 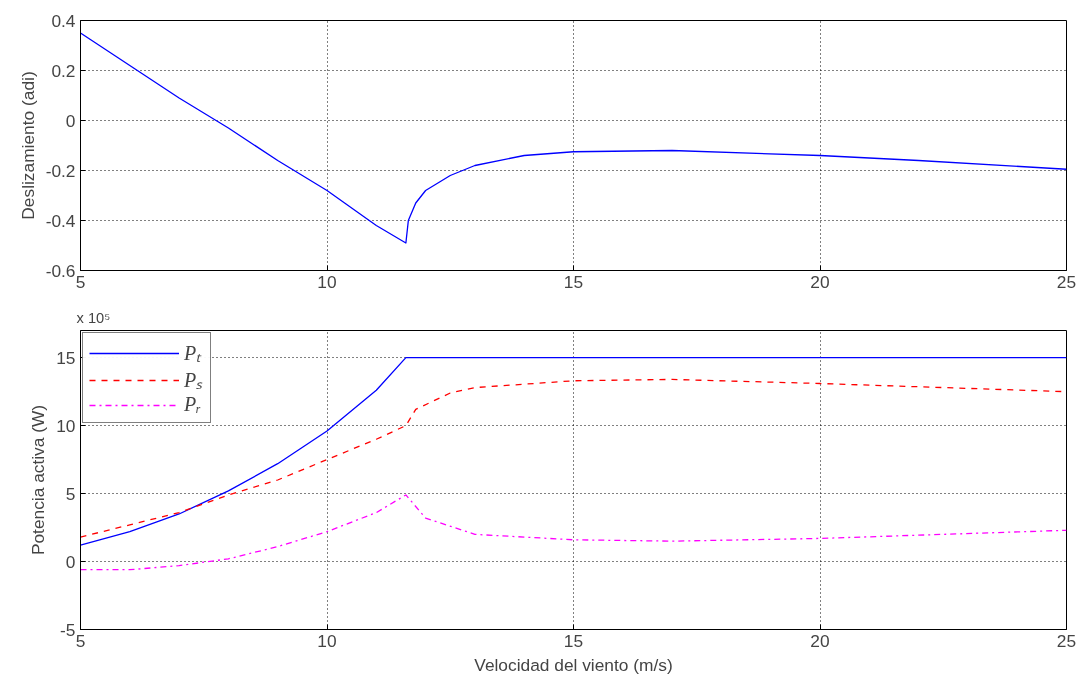 I want to click on y-tick-label: -0.4, so click(x=60, y=220).